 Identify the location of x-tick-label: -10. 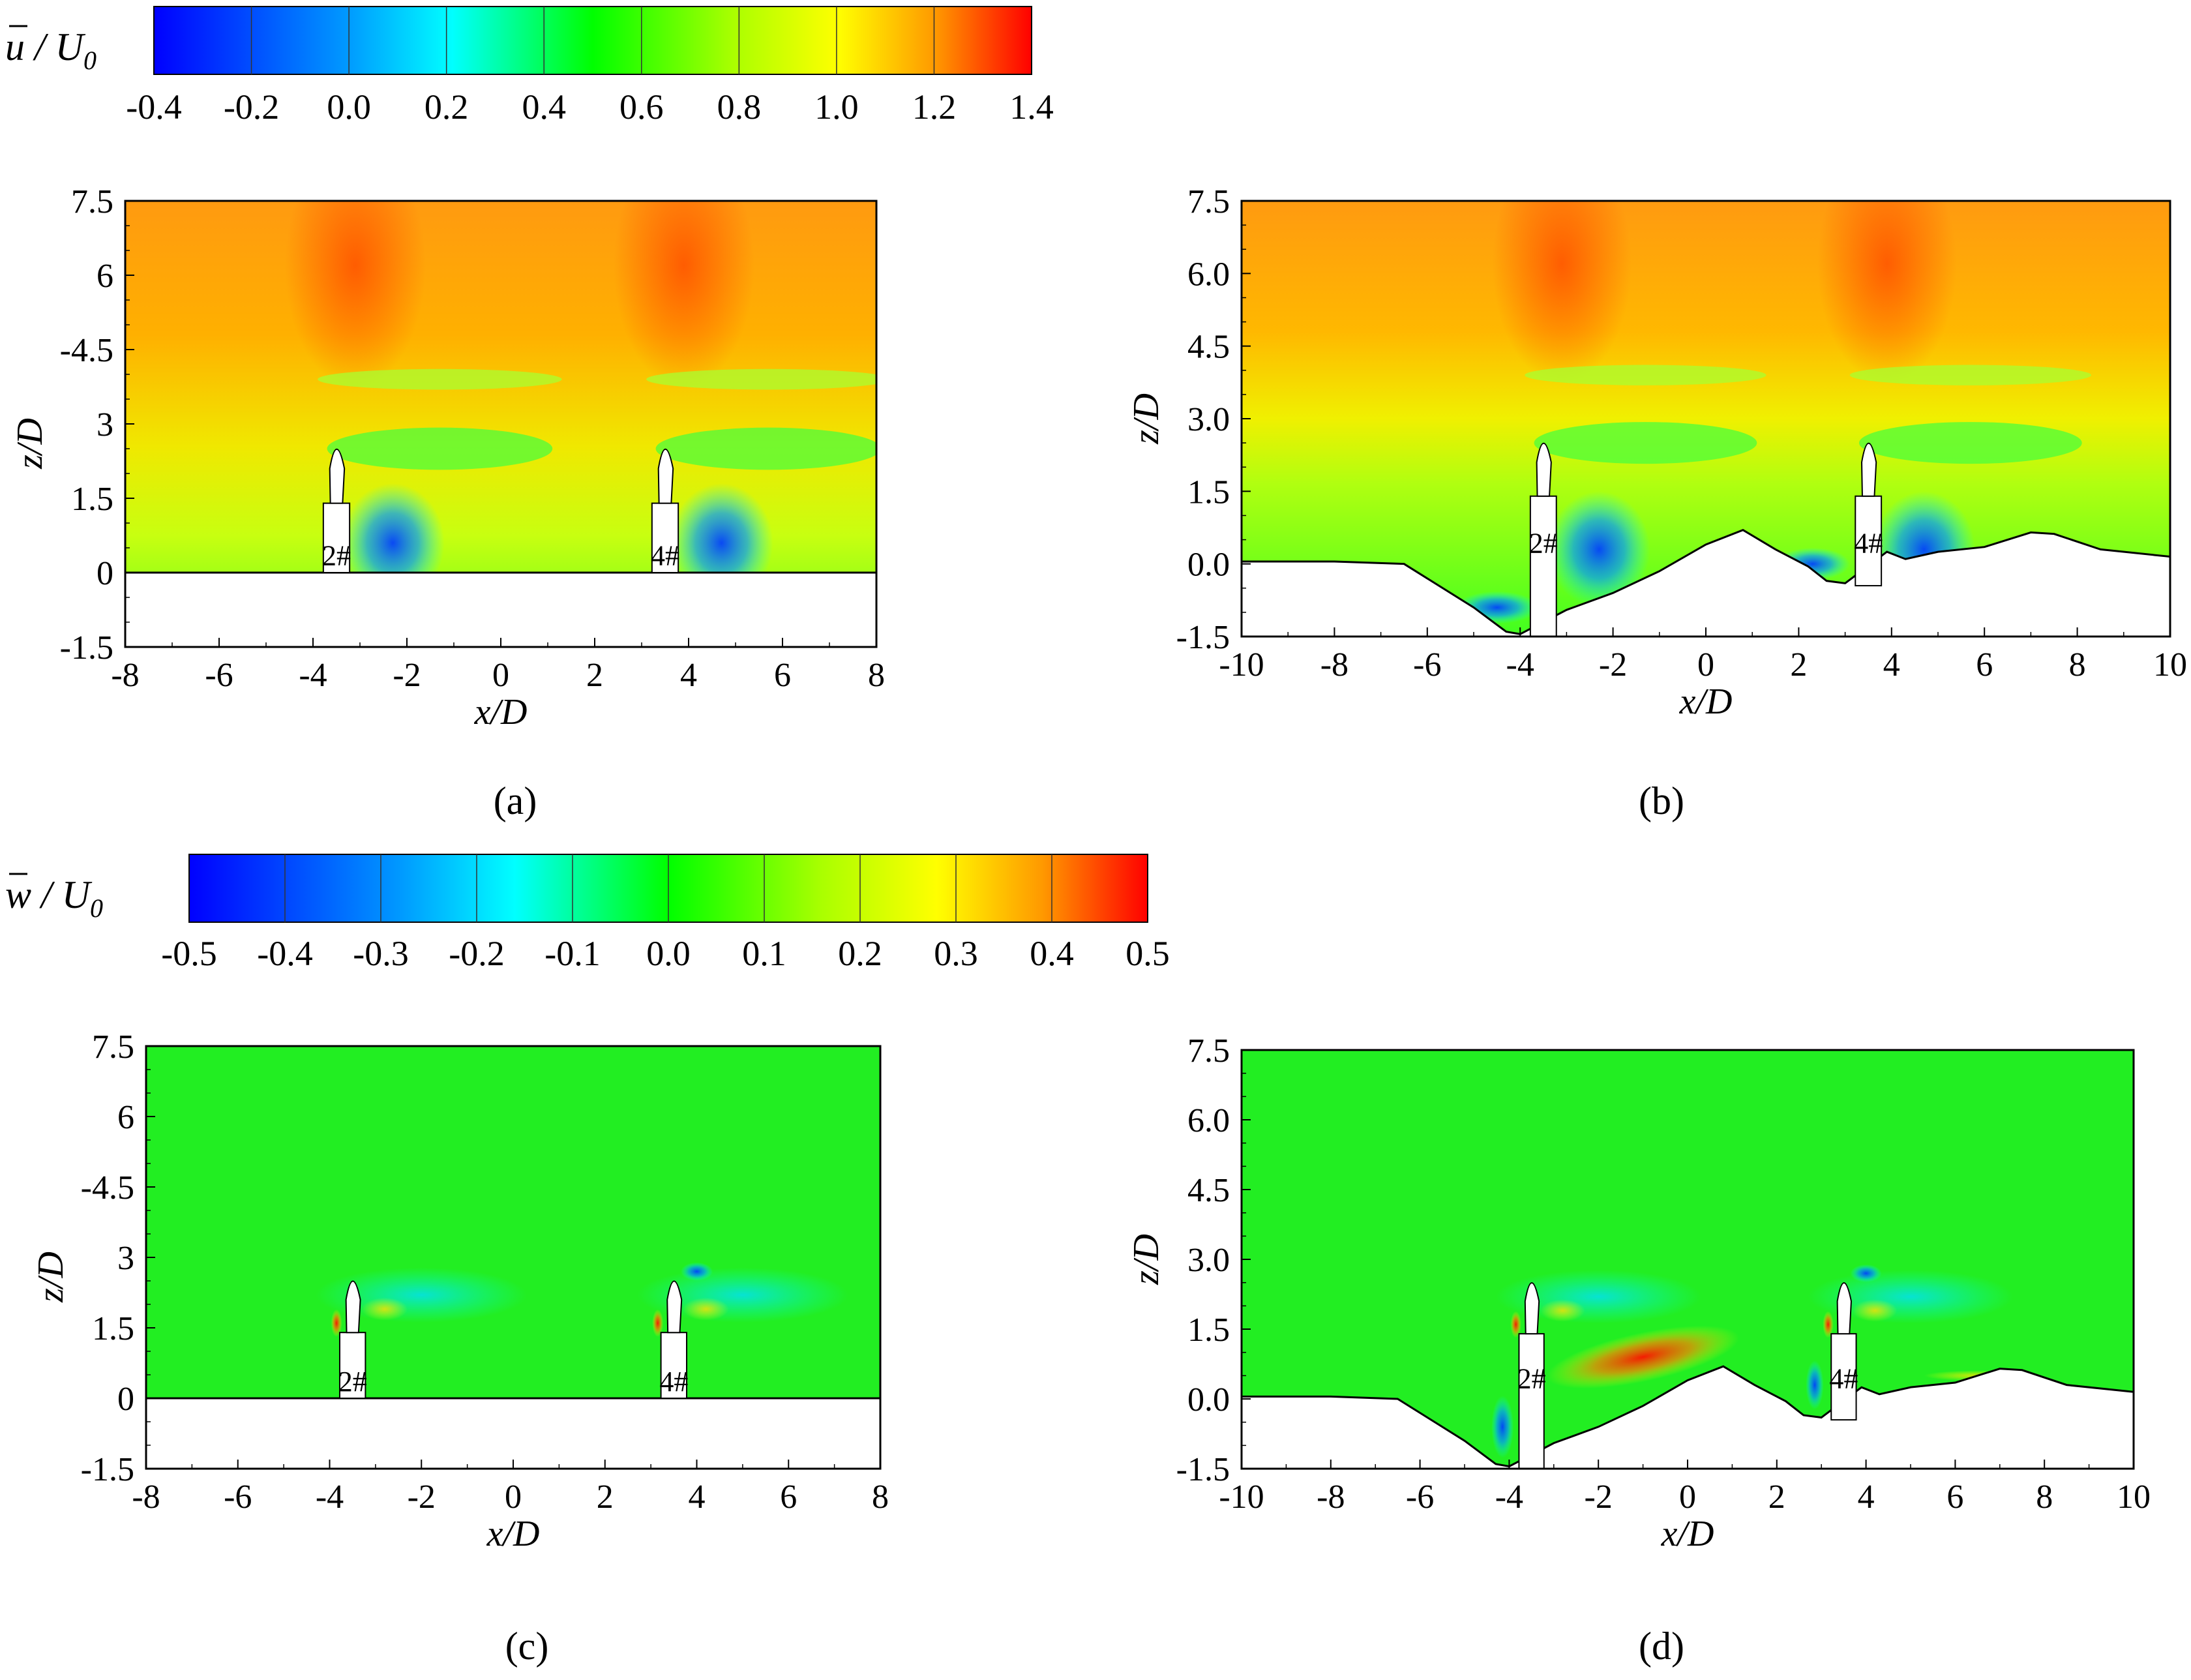
(1241, 1497).